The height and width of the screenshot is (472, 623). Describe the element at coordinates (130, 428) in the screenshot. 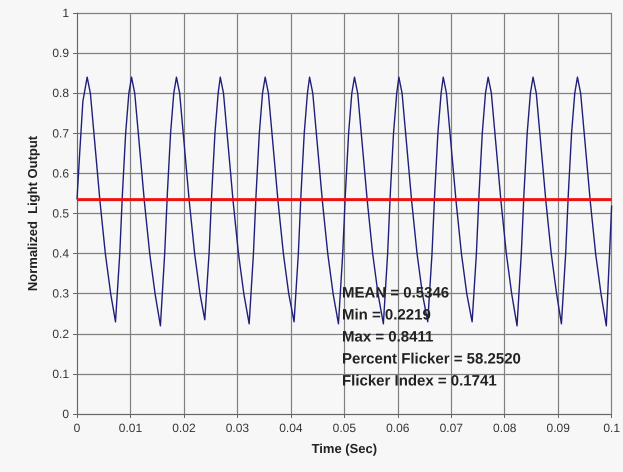

I see `x-tick-label: 0.01` at that location.